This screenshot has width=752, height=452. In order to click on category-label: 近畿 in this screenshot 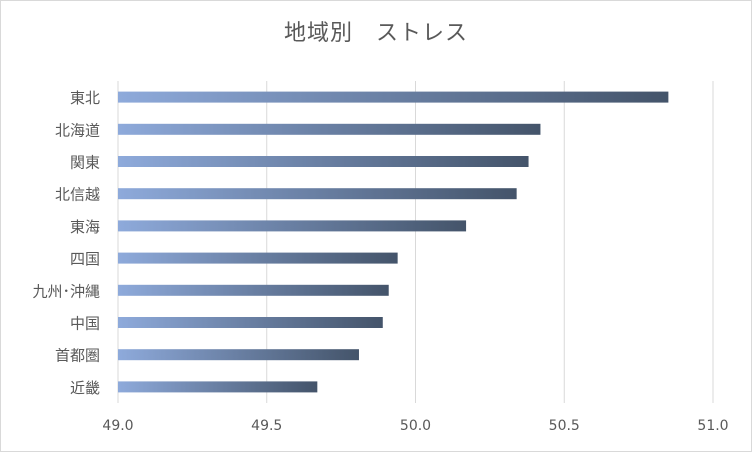, I will do `click(85, 388)`.